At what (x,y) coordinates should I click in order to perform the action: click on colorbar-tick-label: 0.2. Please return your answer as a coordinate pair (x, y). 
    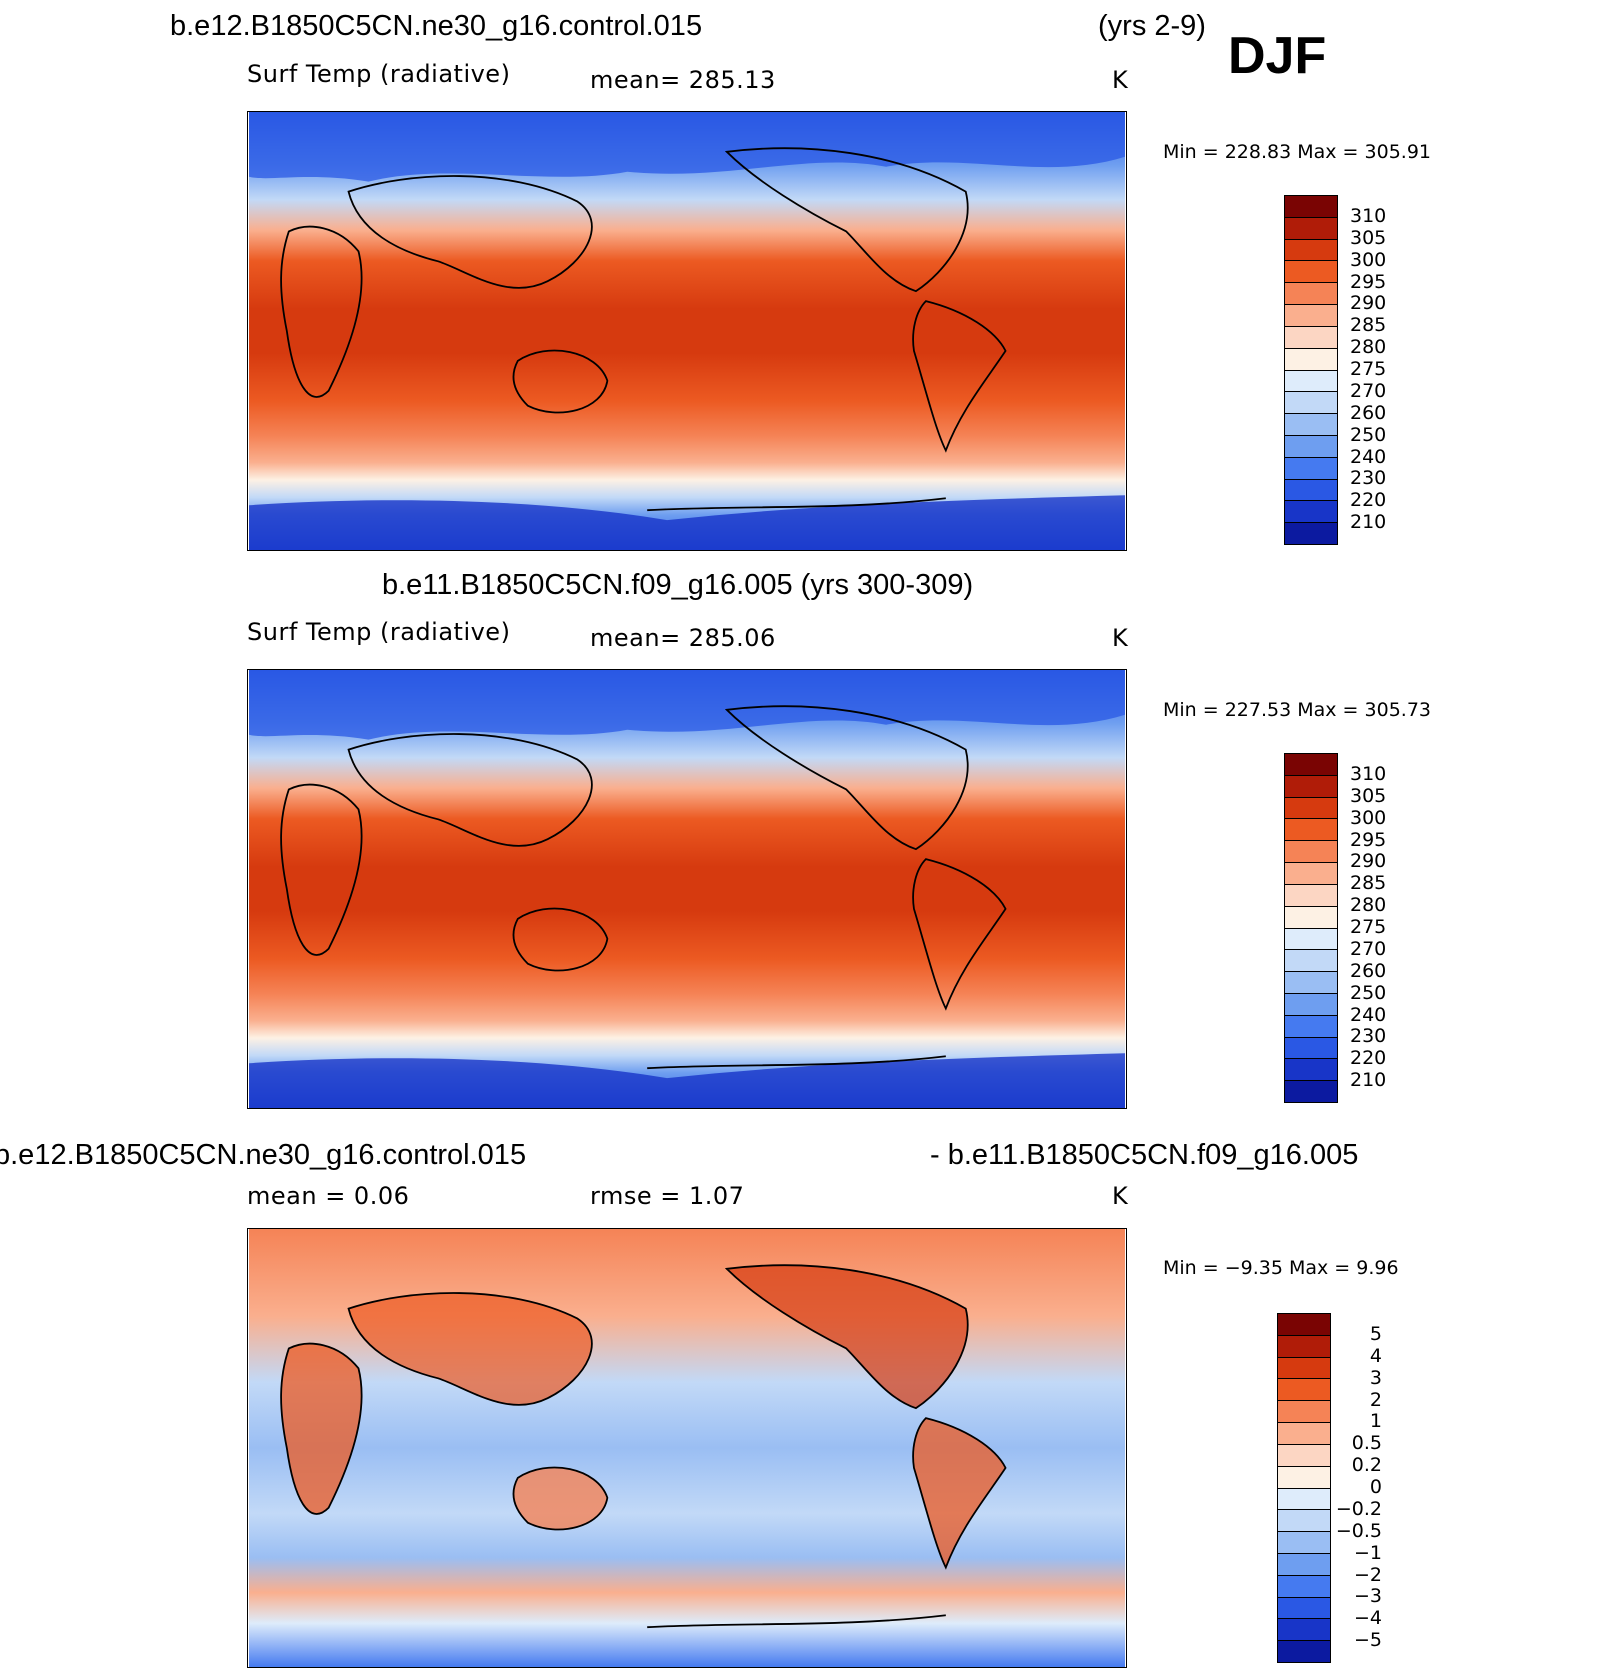
    Looking at the image, I should click on (1366, 1465).